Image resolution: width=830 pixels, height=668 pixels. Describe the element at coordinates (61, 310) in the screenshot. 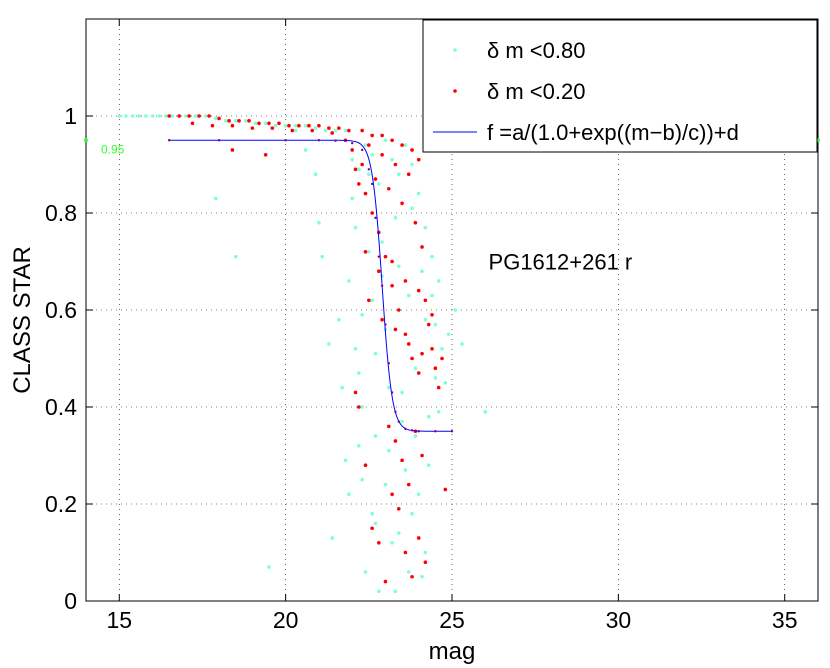

I see `y-tick-label: 0.6` at that location.